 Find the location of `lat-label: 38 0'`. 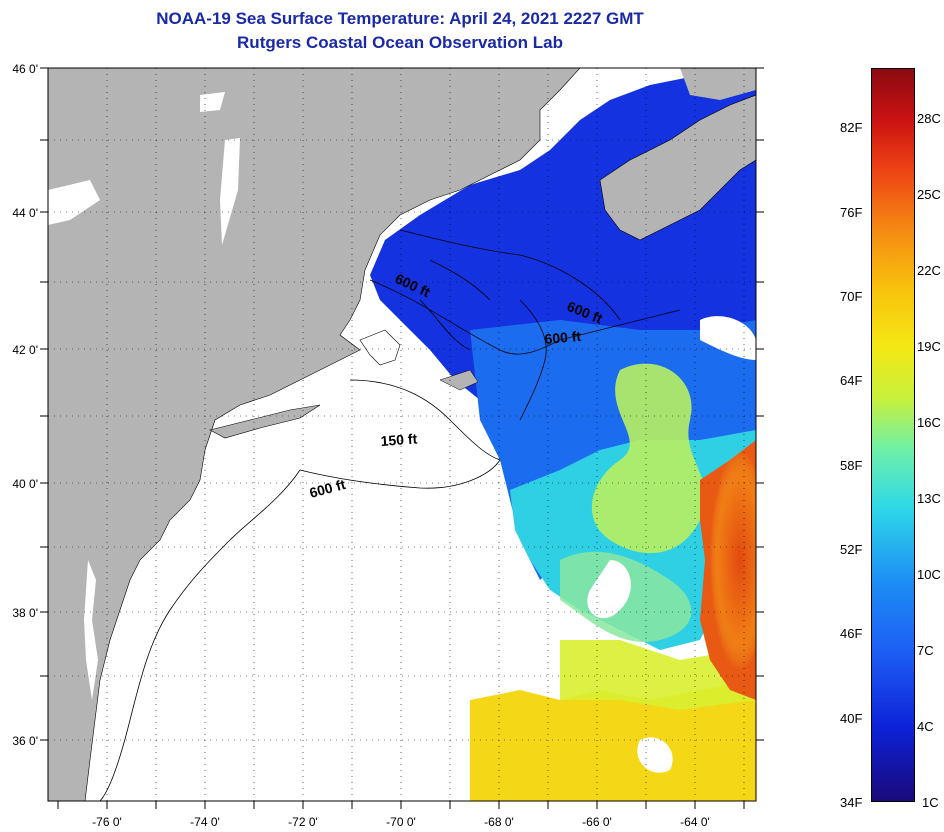

lat-label: 38 0' is located at coordinates (25, 613).